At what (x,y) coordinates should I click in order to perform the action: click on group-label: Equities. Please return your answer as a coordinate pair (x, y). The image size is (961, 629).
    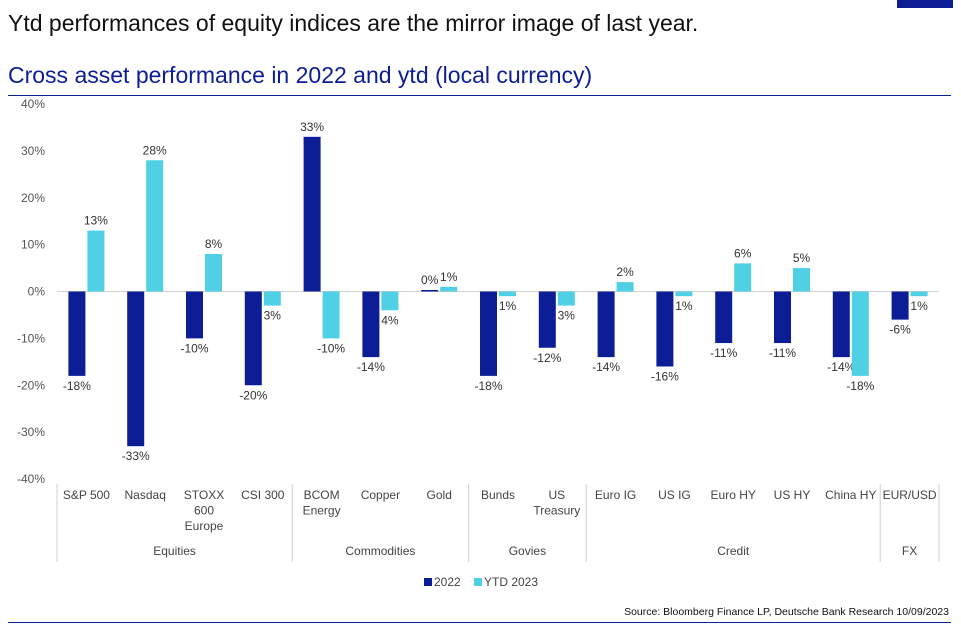
    Looking at the image, I should click on (174, 551).